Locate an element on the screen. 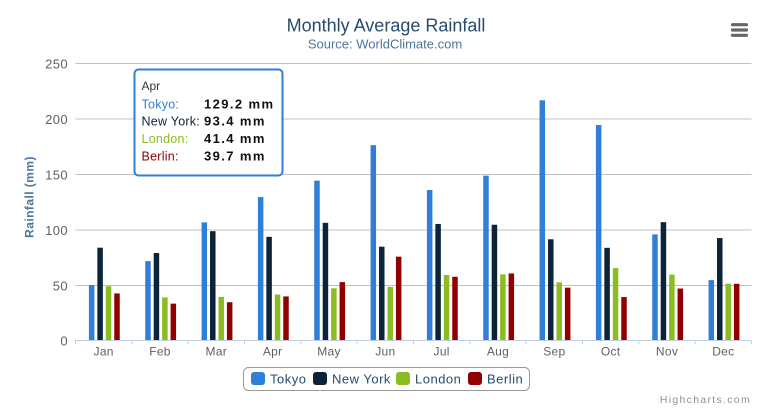  svg-text: 93.4 mm is located at coordinates (235, 121).